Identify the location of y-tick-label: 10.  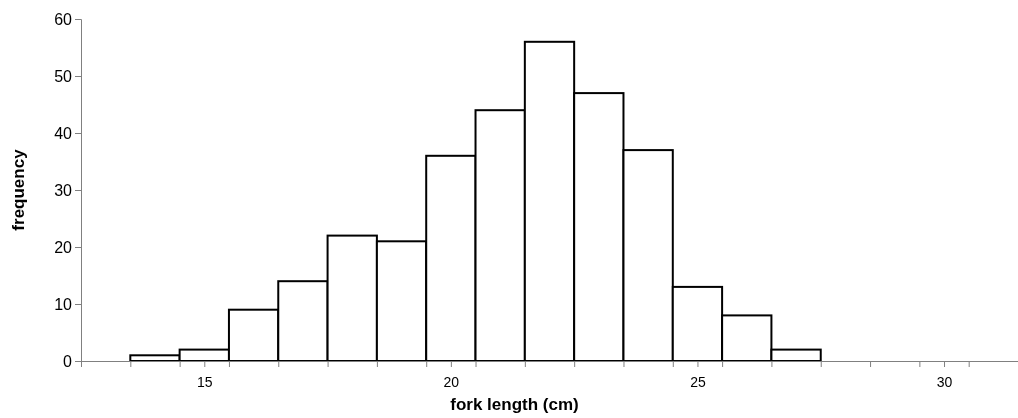
(63, 304).